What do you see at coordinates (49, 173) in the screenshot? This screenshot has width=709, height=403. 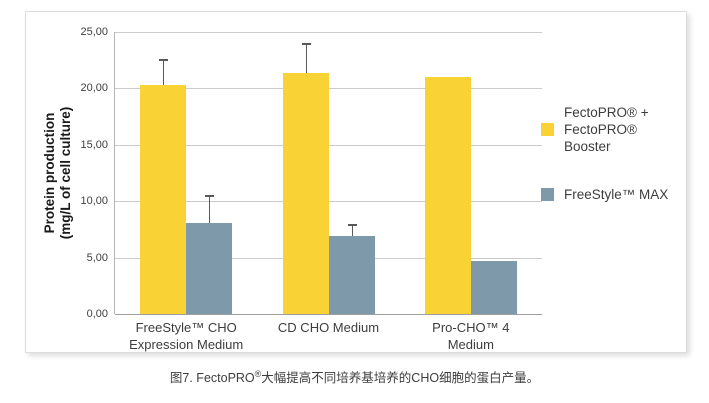 I see `y-axis-title-line1: Protein production` at bounding box center [49, 173].